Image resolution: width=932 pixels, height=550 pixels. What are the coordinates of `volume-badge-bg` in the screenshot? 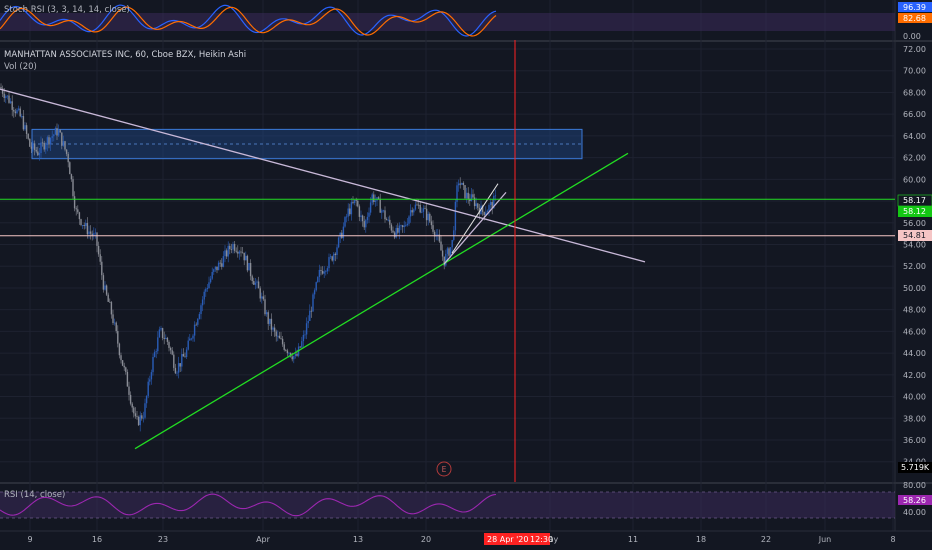 It's located at (915, 467).